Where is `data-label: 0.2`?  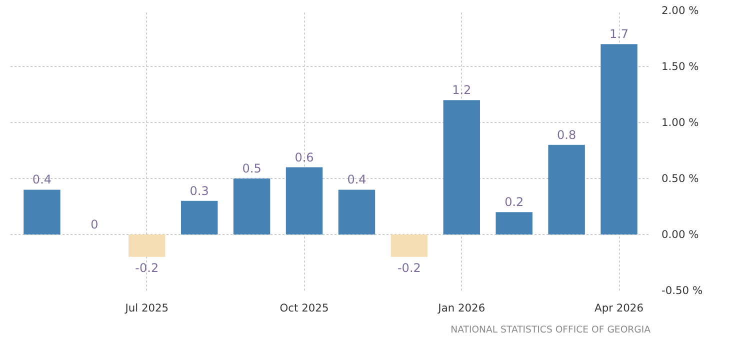
data-label: 0.2 is located at coordinates (514, 202).